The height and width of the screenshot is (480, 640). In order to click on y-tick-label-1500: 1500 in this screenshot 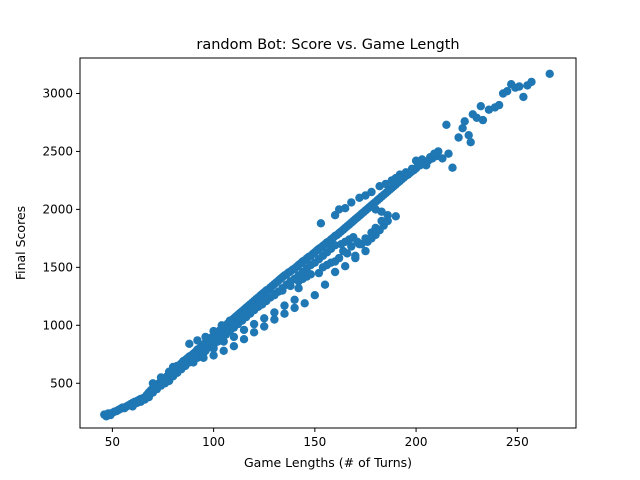, I will do `click(57, 267)`.